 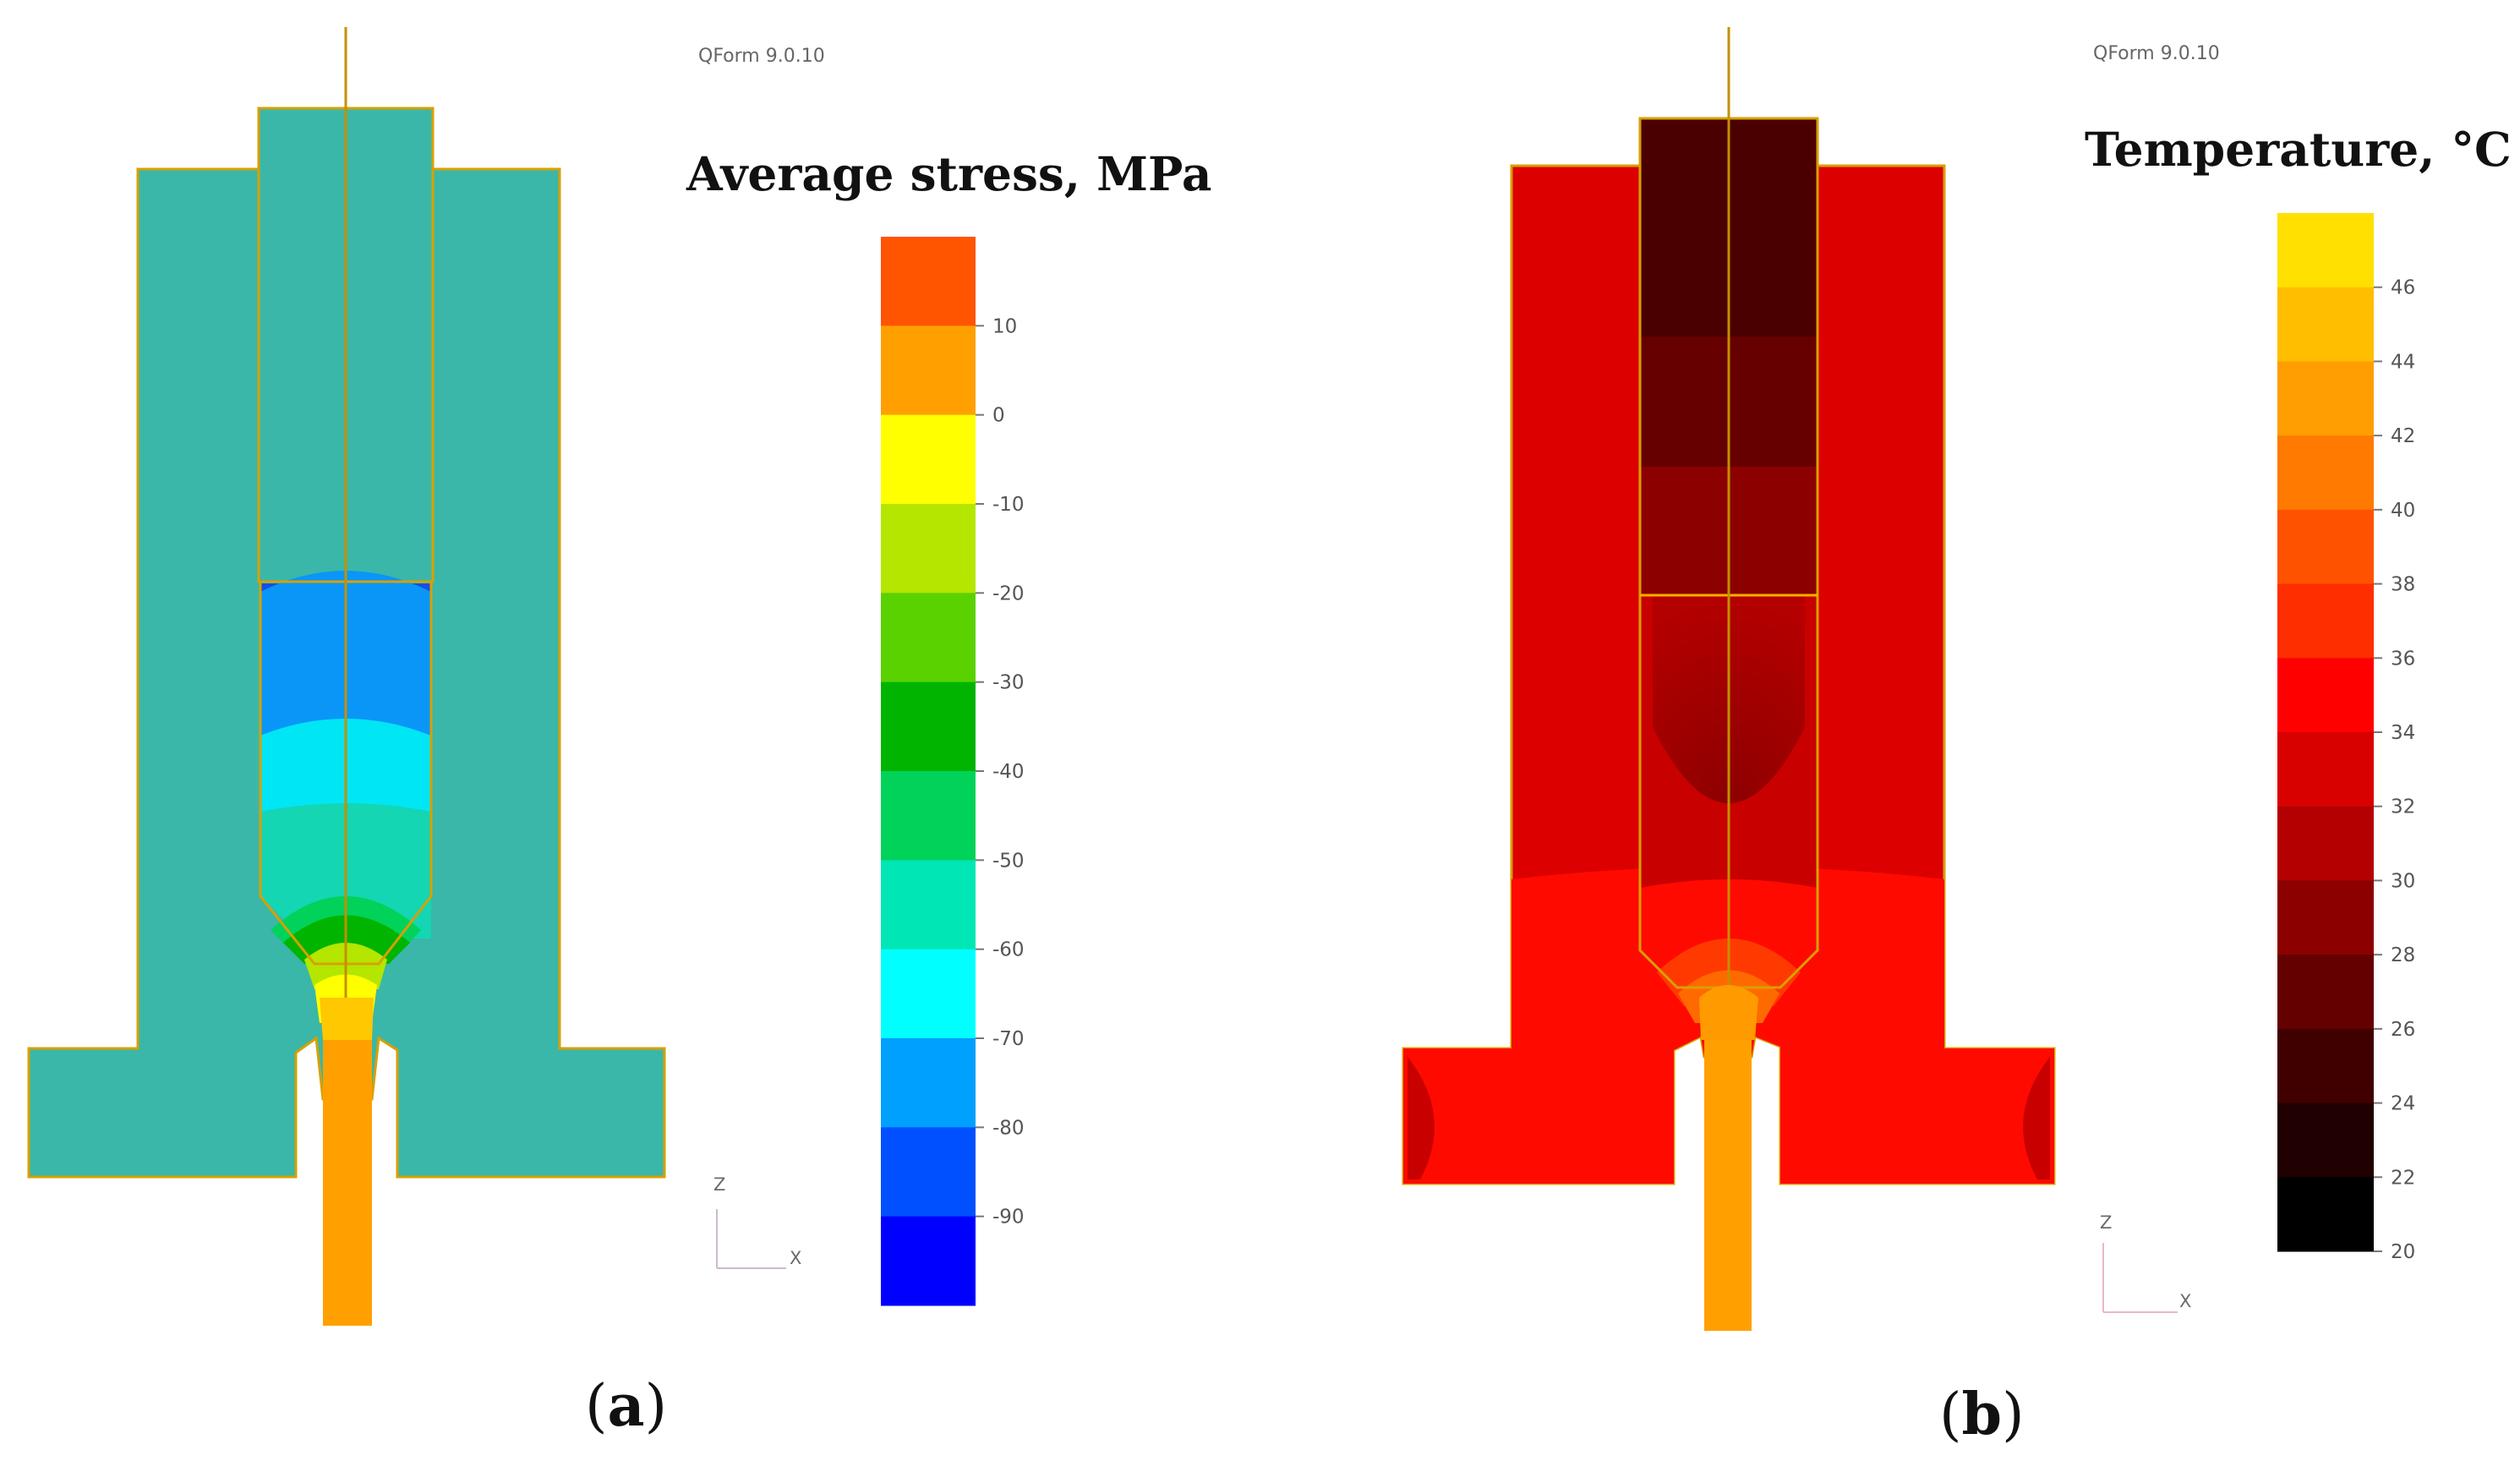 I want to click on panel-a-software-label: QForm 9.0.10, so click(x=761, y=56).